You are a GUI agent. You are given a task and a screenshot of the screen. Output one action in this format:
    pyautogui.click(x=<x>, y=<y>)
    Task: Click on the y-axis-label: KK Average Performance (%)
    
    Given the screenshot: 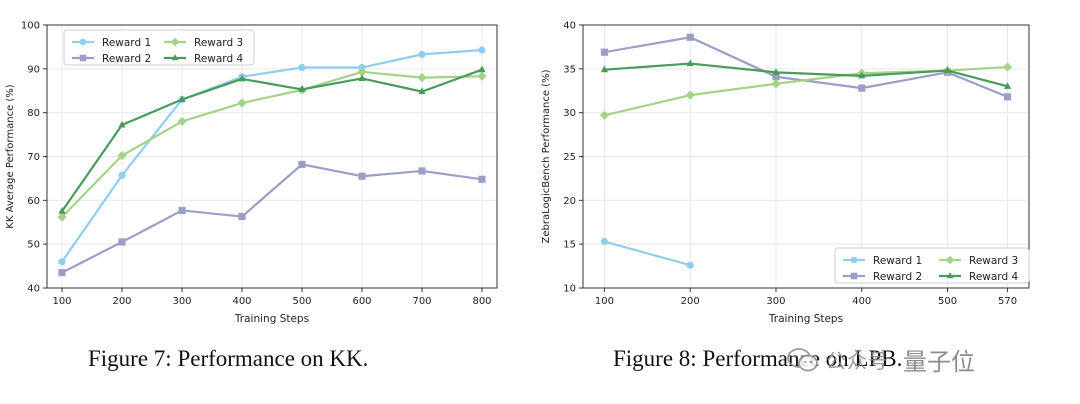 What is the action you would take?
    pyautogui.click(x=10, y=156)
    